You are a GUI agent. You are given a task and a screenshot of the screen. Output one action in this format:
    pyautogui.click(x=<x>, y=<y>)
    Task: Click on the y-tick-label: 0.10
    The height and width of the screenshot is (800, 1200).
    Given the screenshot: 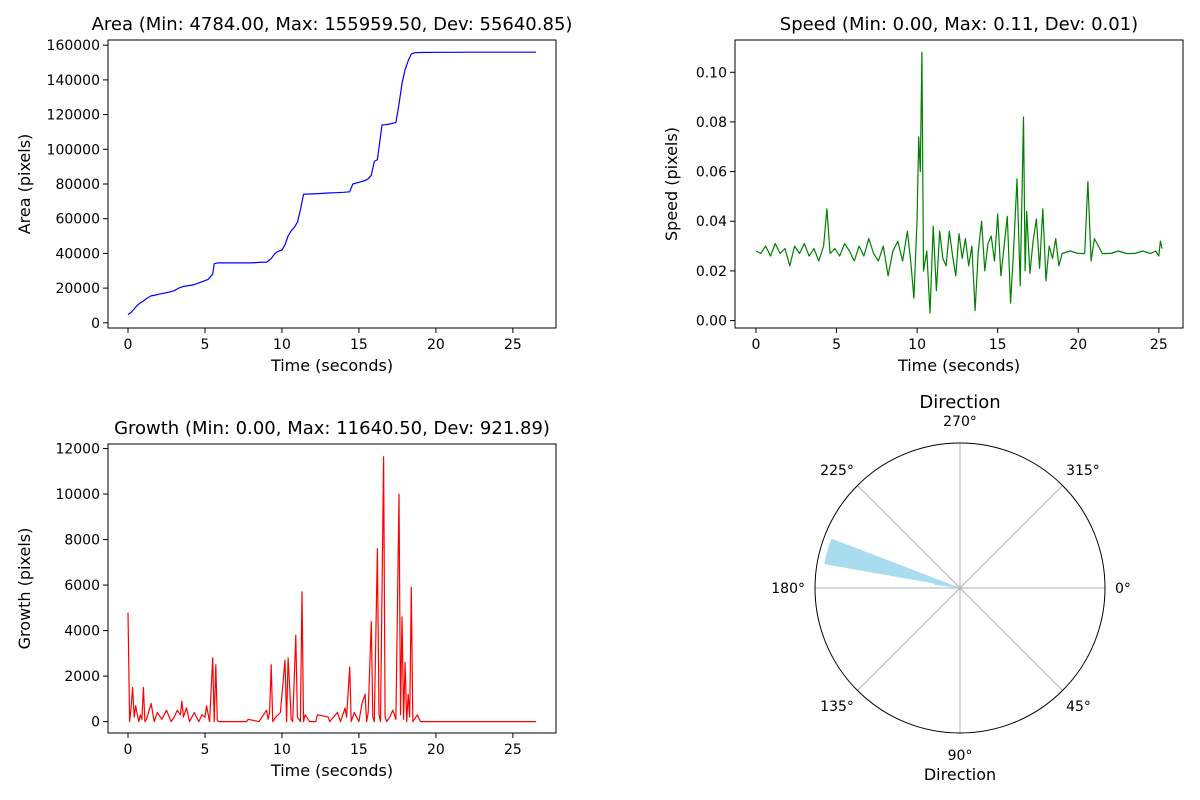 What is the action you would take?
    pyautogui.click(x=711, y=73)
    